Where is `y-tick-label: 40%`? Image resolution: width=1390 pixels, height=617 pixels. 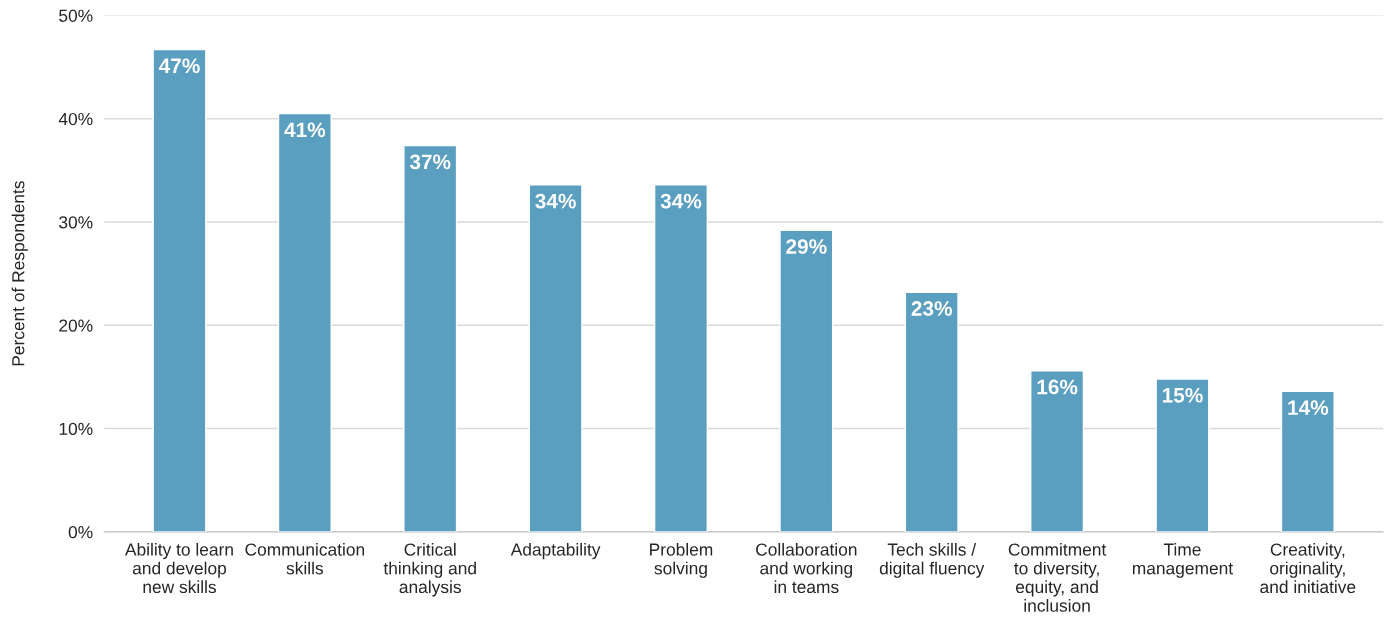 y-tick-label: 40% is located at coordinates (75, 119).